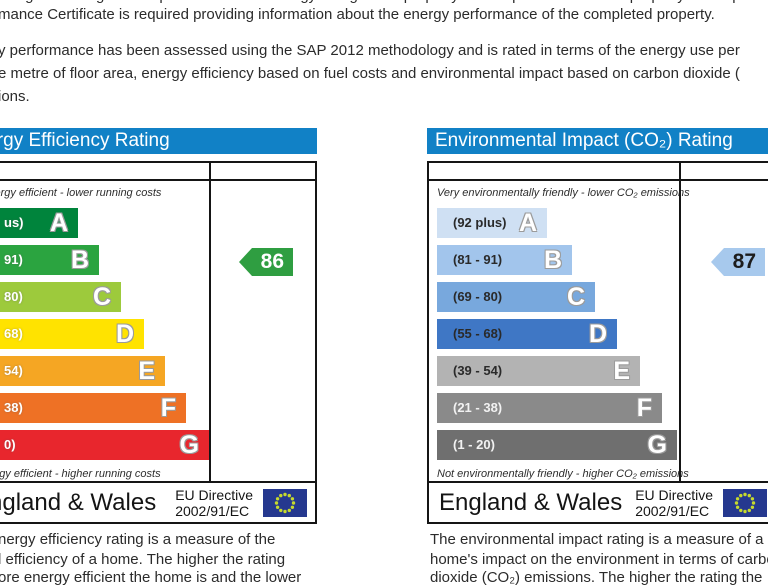  I want to click on band-row-d: 68) D, so click(72, 334).